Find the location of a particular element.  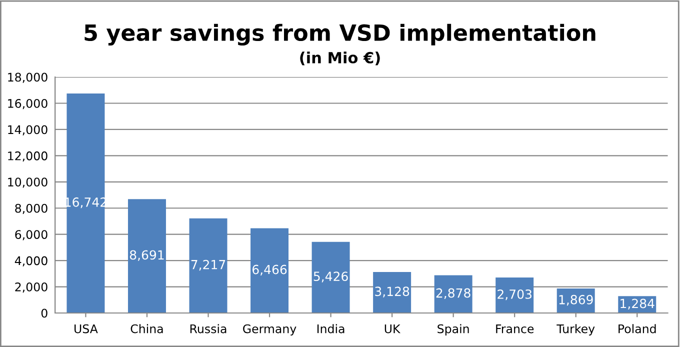

data-label: 8,691 is located at coordinates (147, 255).